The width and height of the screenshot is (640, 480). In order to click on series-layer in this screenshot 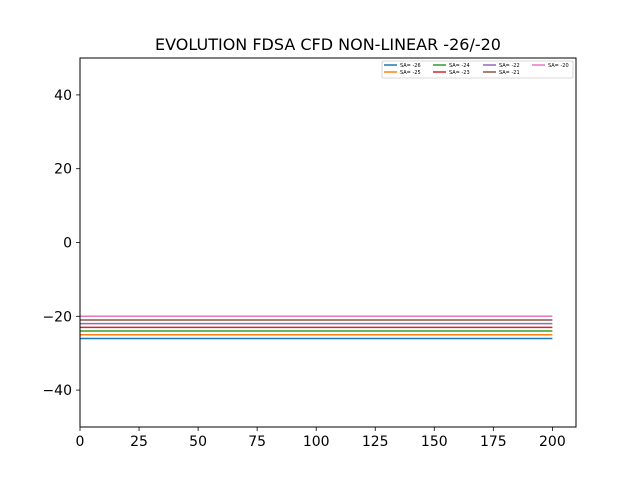, I will do `click(316, 327)`.